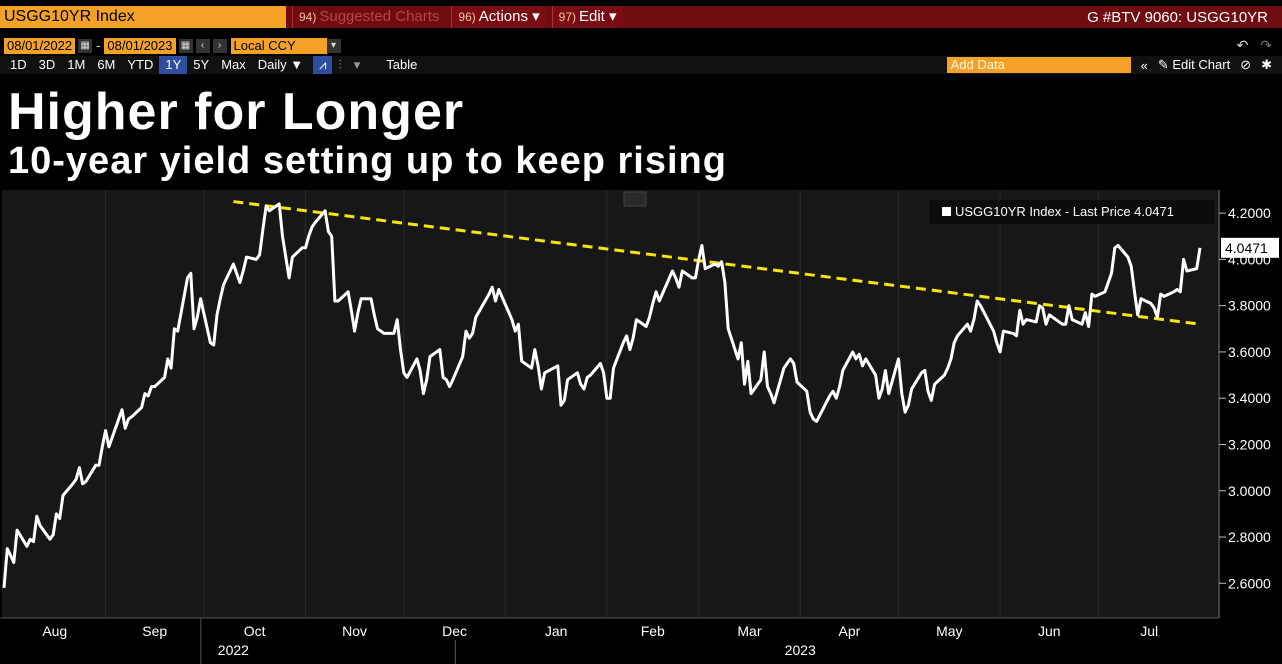 The image size is (1282, 664). I want to click on x-tick-label: Mar, so click(749, 631).